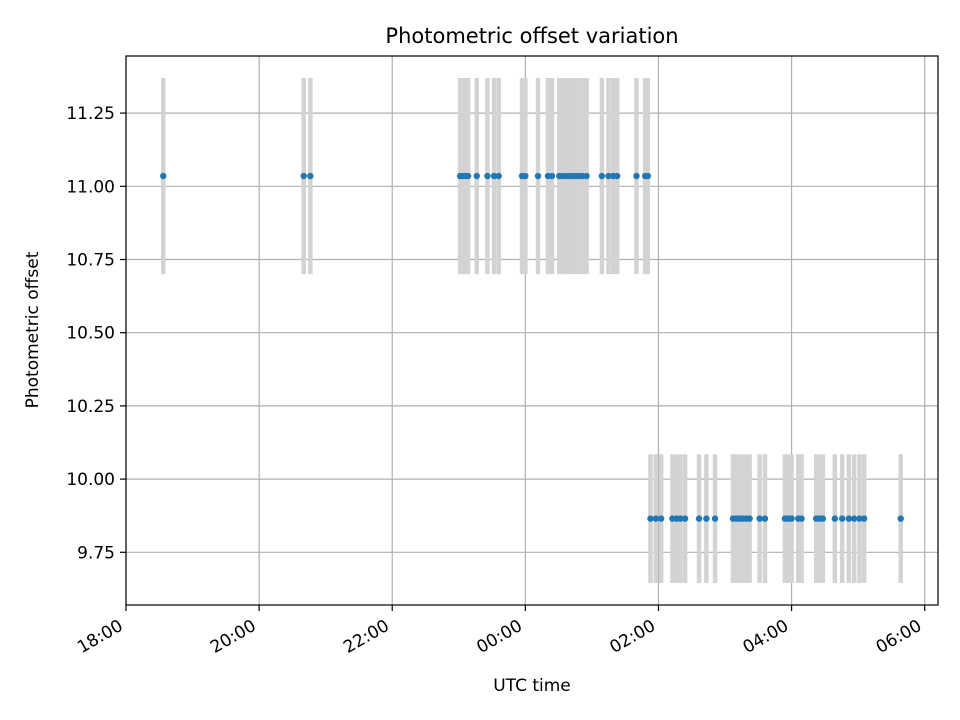 The image size is (960, 720). Describe the element at coordinates (90, 187) in the screenshot. I see `y-tick-label: 11.00` at that location.